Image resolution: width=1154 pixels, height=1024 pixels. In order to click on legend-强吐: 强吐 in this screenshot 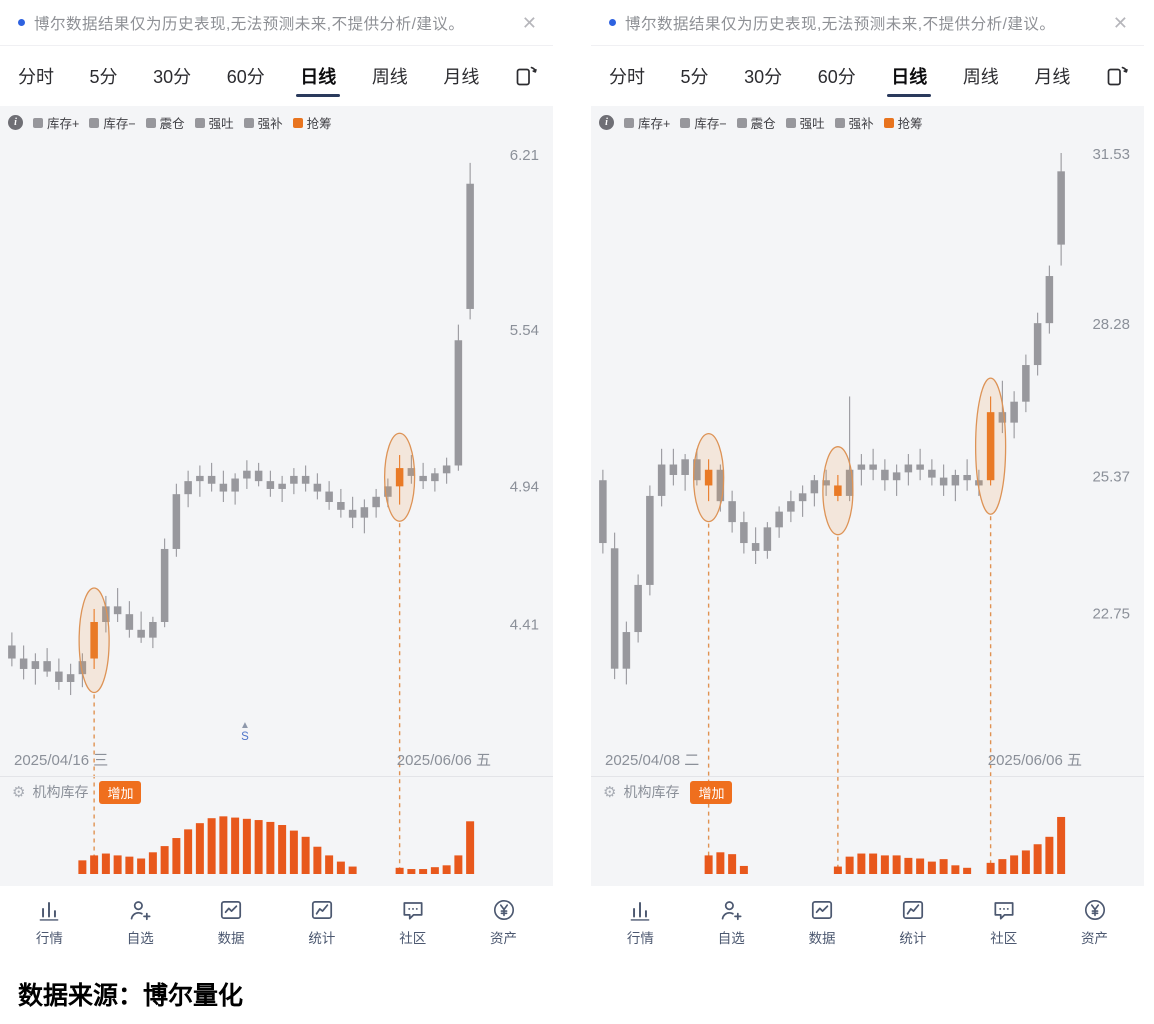, I will do `click(214, 122)`.